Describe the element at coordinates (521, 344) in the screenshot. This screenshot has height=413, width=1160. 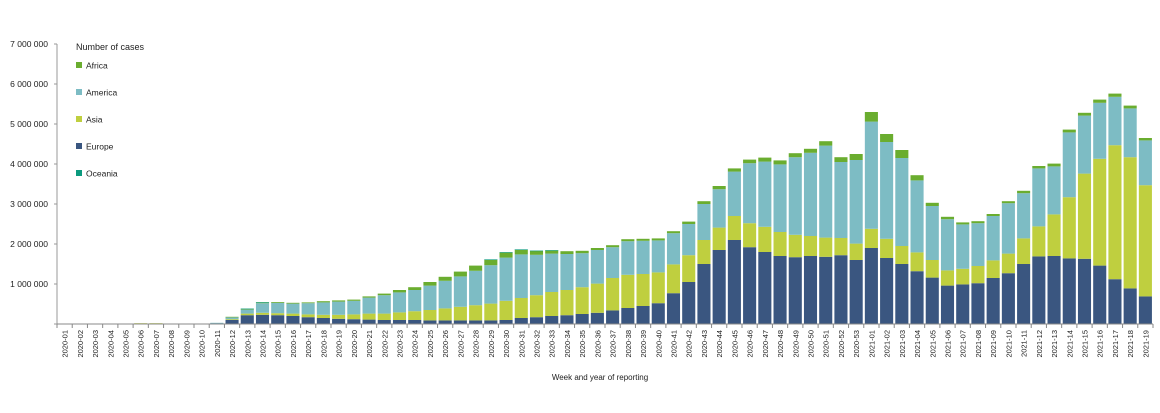
I see `x-tick-label: 2020-31` at that location.